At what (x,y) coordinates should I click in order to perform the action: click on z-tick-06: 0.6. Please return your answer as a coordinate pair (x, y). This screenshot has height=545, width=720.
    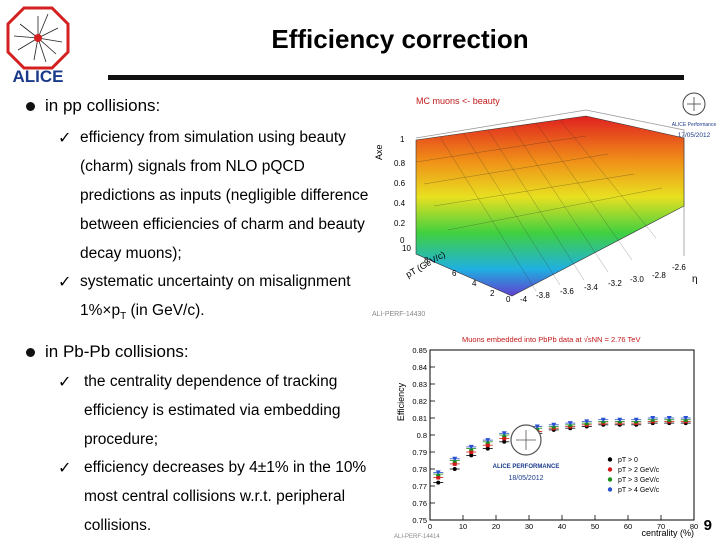
    Looking at the image, I should click on (400, 183).